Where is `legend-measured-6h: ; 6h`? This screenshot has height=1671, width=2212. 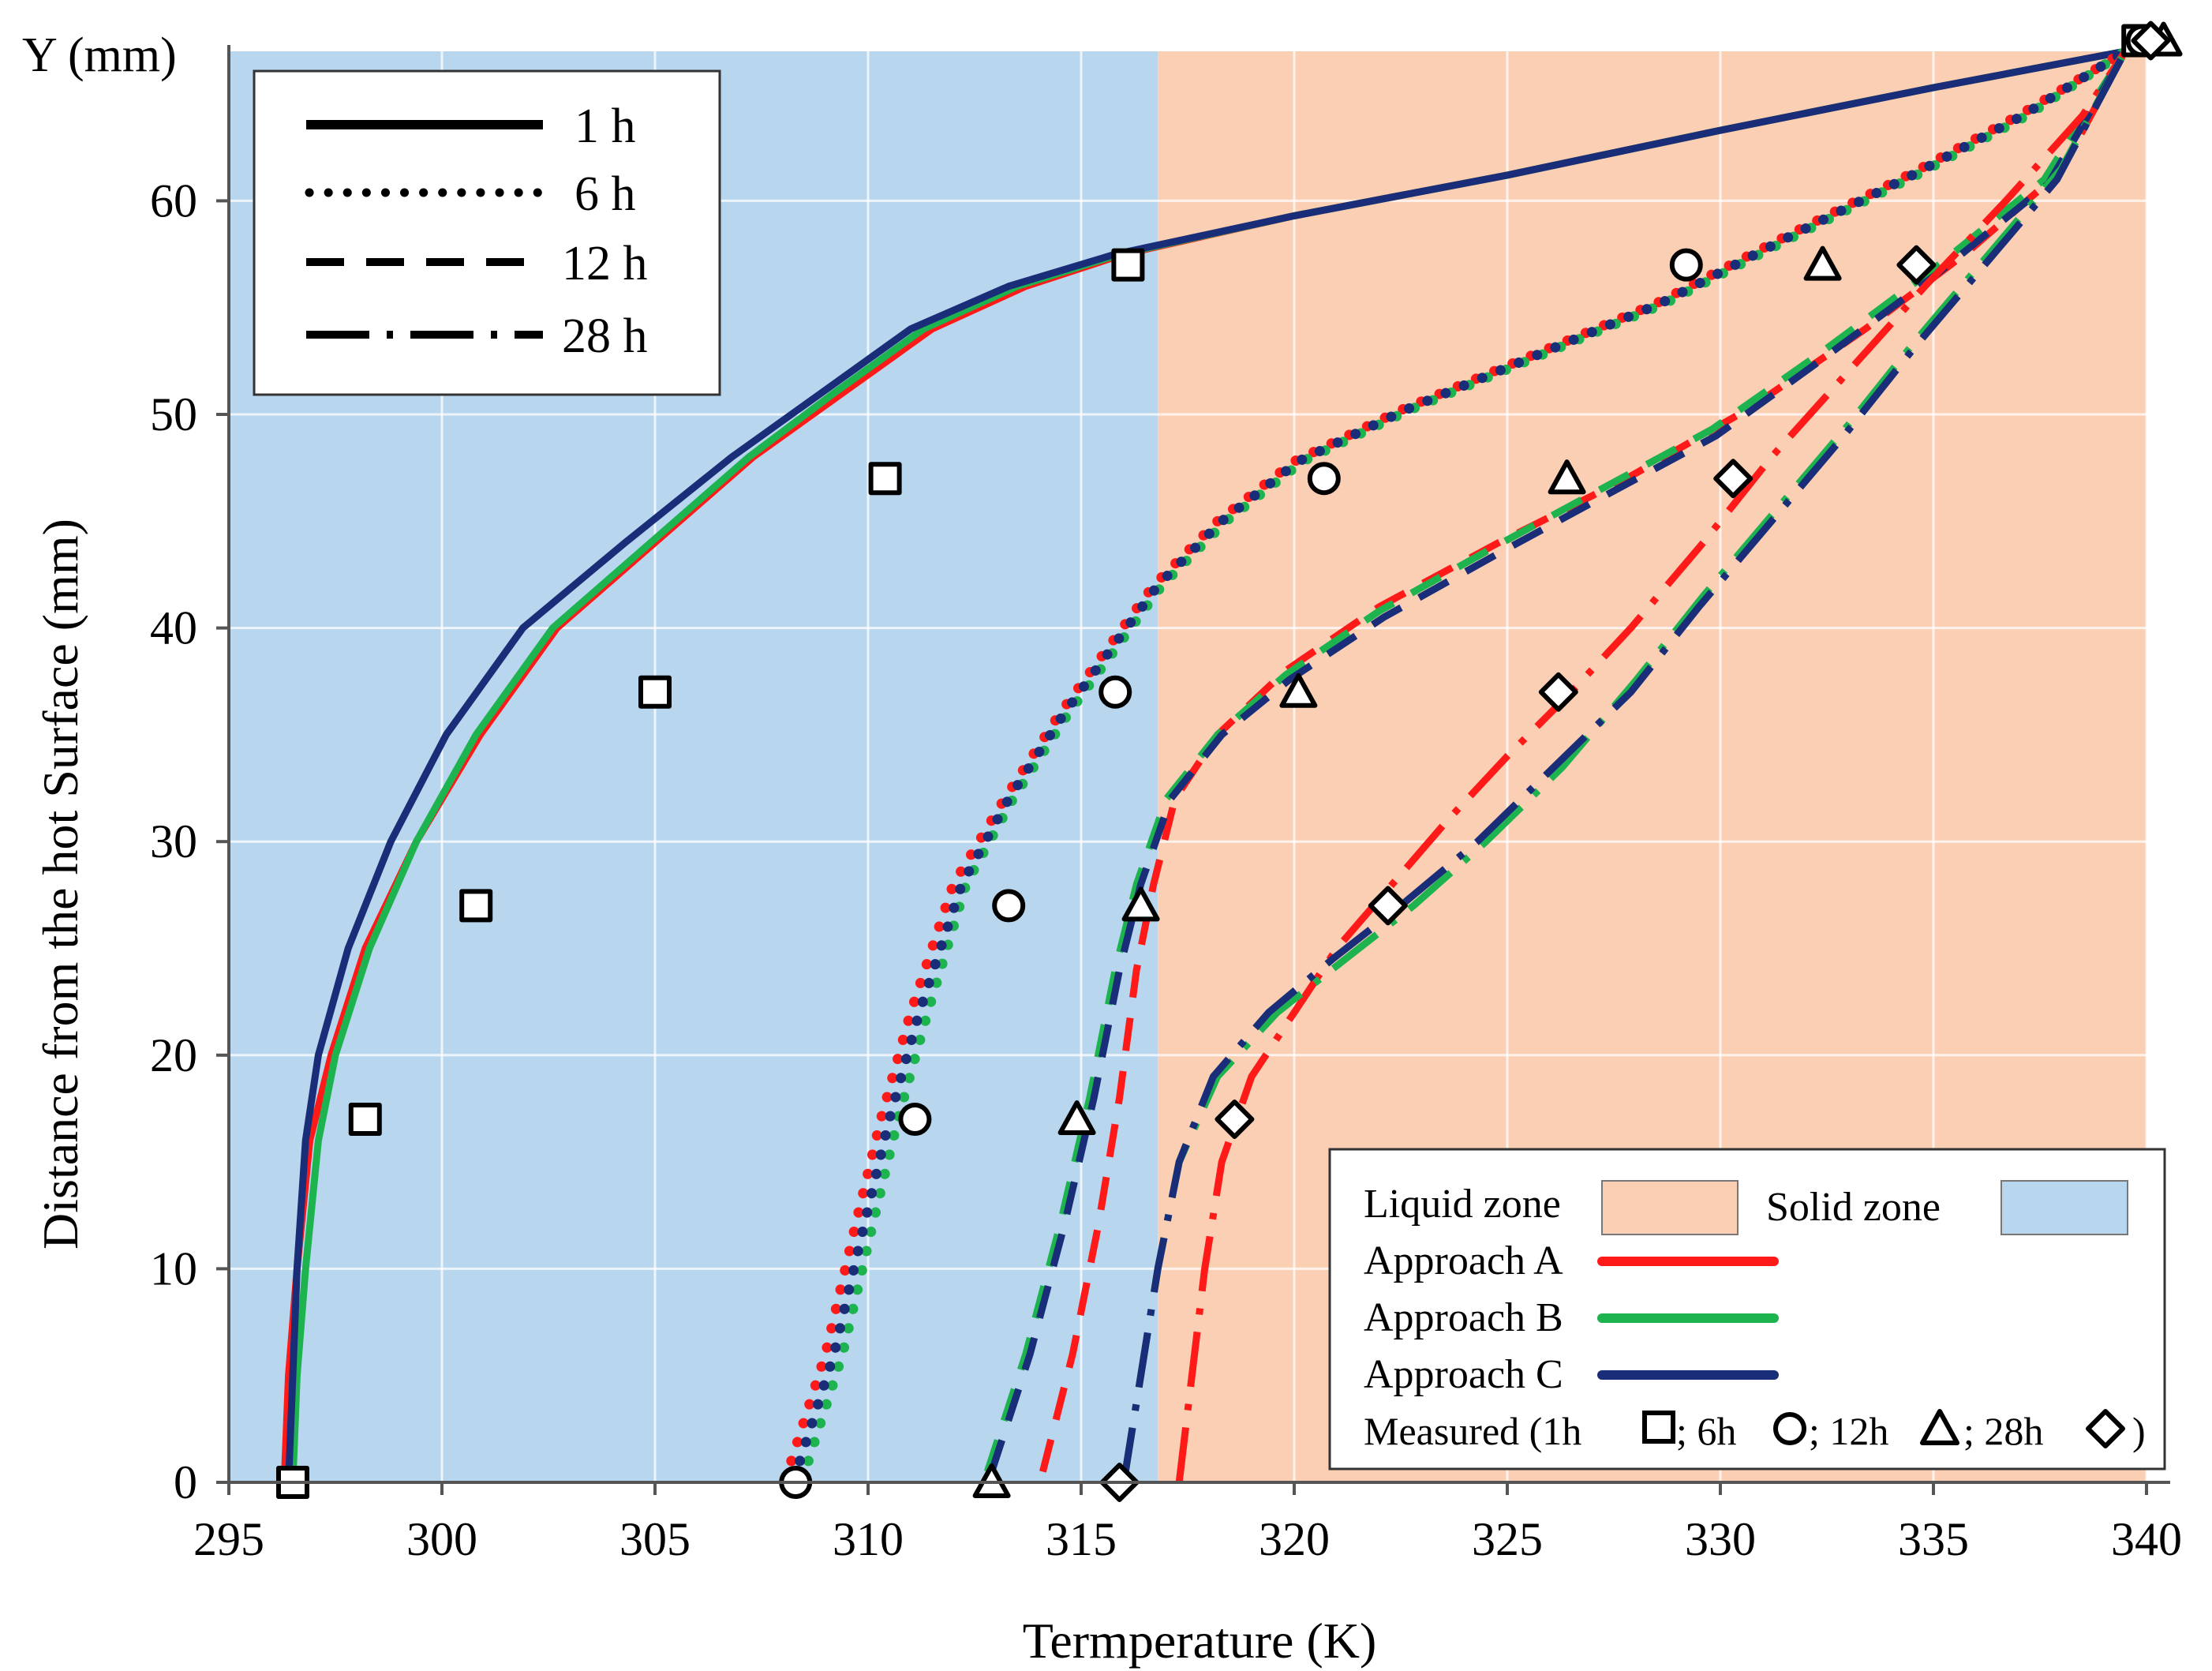
legend-measured-6h: ; 6h is located at coordinates (1706, 1431).